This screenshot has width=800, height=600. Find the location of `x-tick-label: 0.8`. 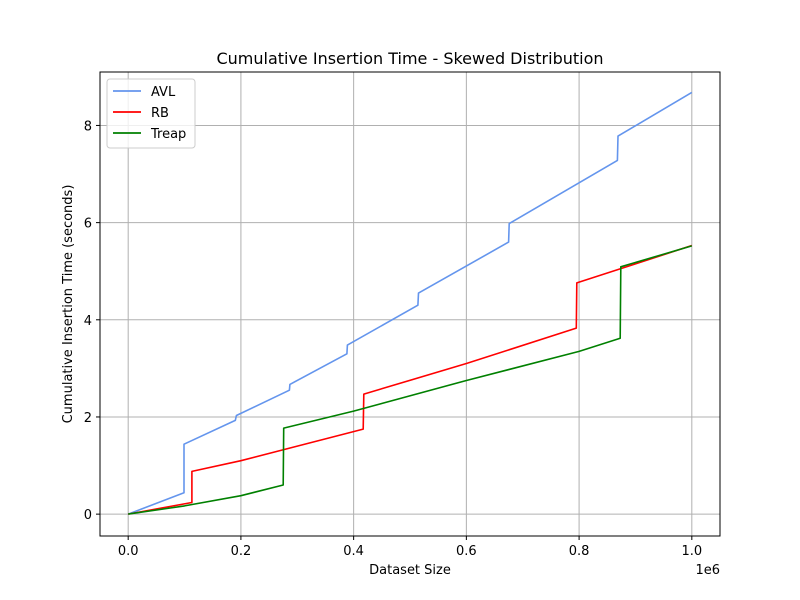

x-tick-label: 0.8 is located at coordinates (579, 551).